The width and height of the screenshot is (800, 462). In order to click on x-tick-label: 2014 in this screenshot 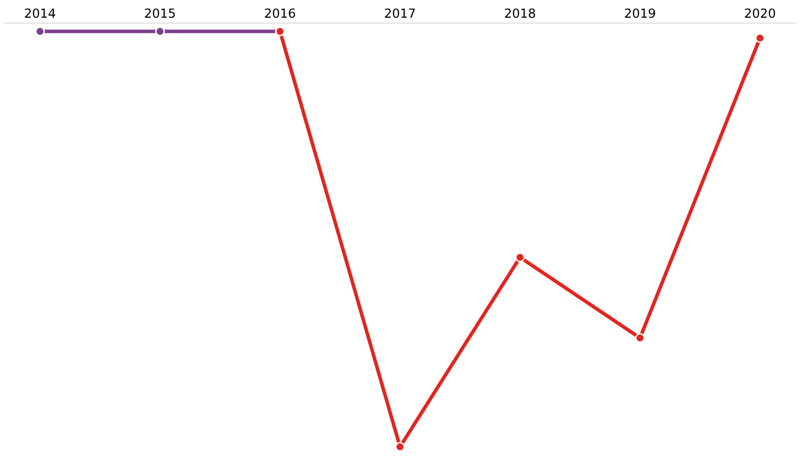, I will do `click(40, 13)`.